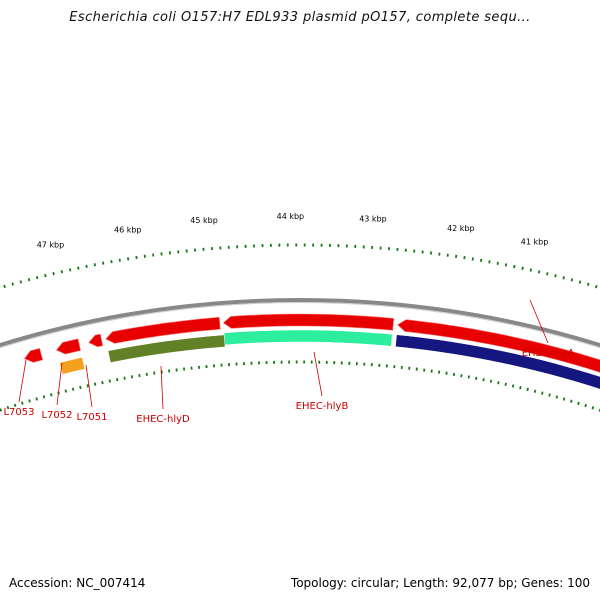 This screenshot has height=600, width=600. I want to click on scale-label: 47 kbp, so click(51, 245).